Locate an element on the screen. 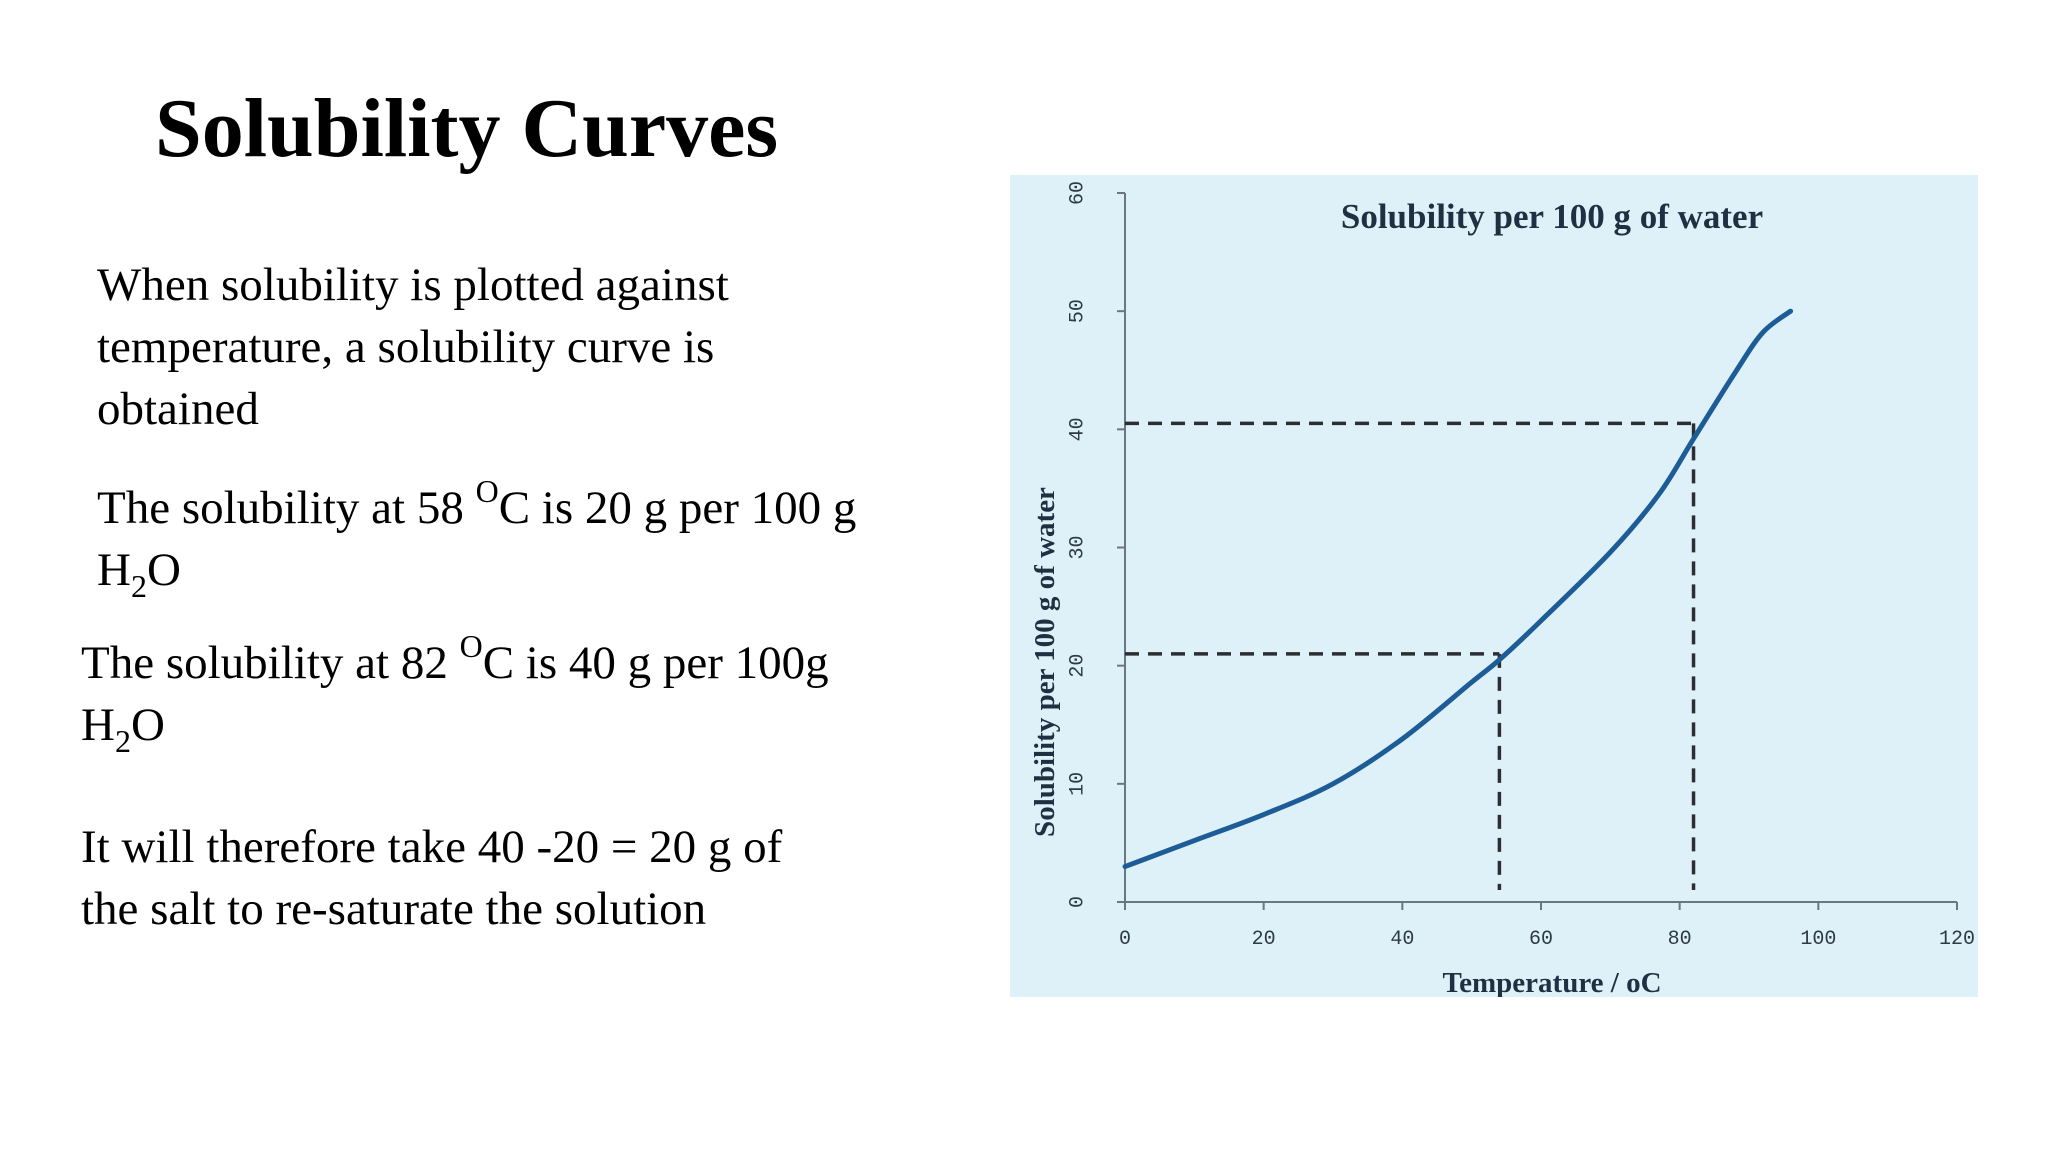  y-tick-label: 50 is located at coordinates (1078, 311).